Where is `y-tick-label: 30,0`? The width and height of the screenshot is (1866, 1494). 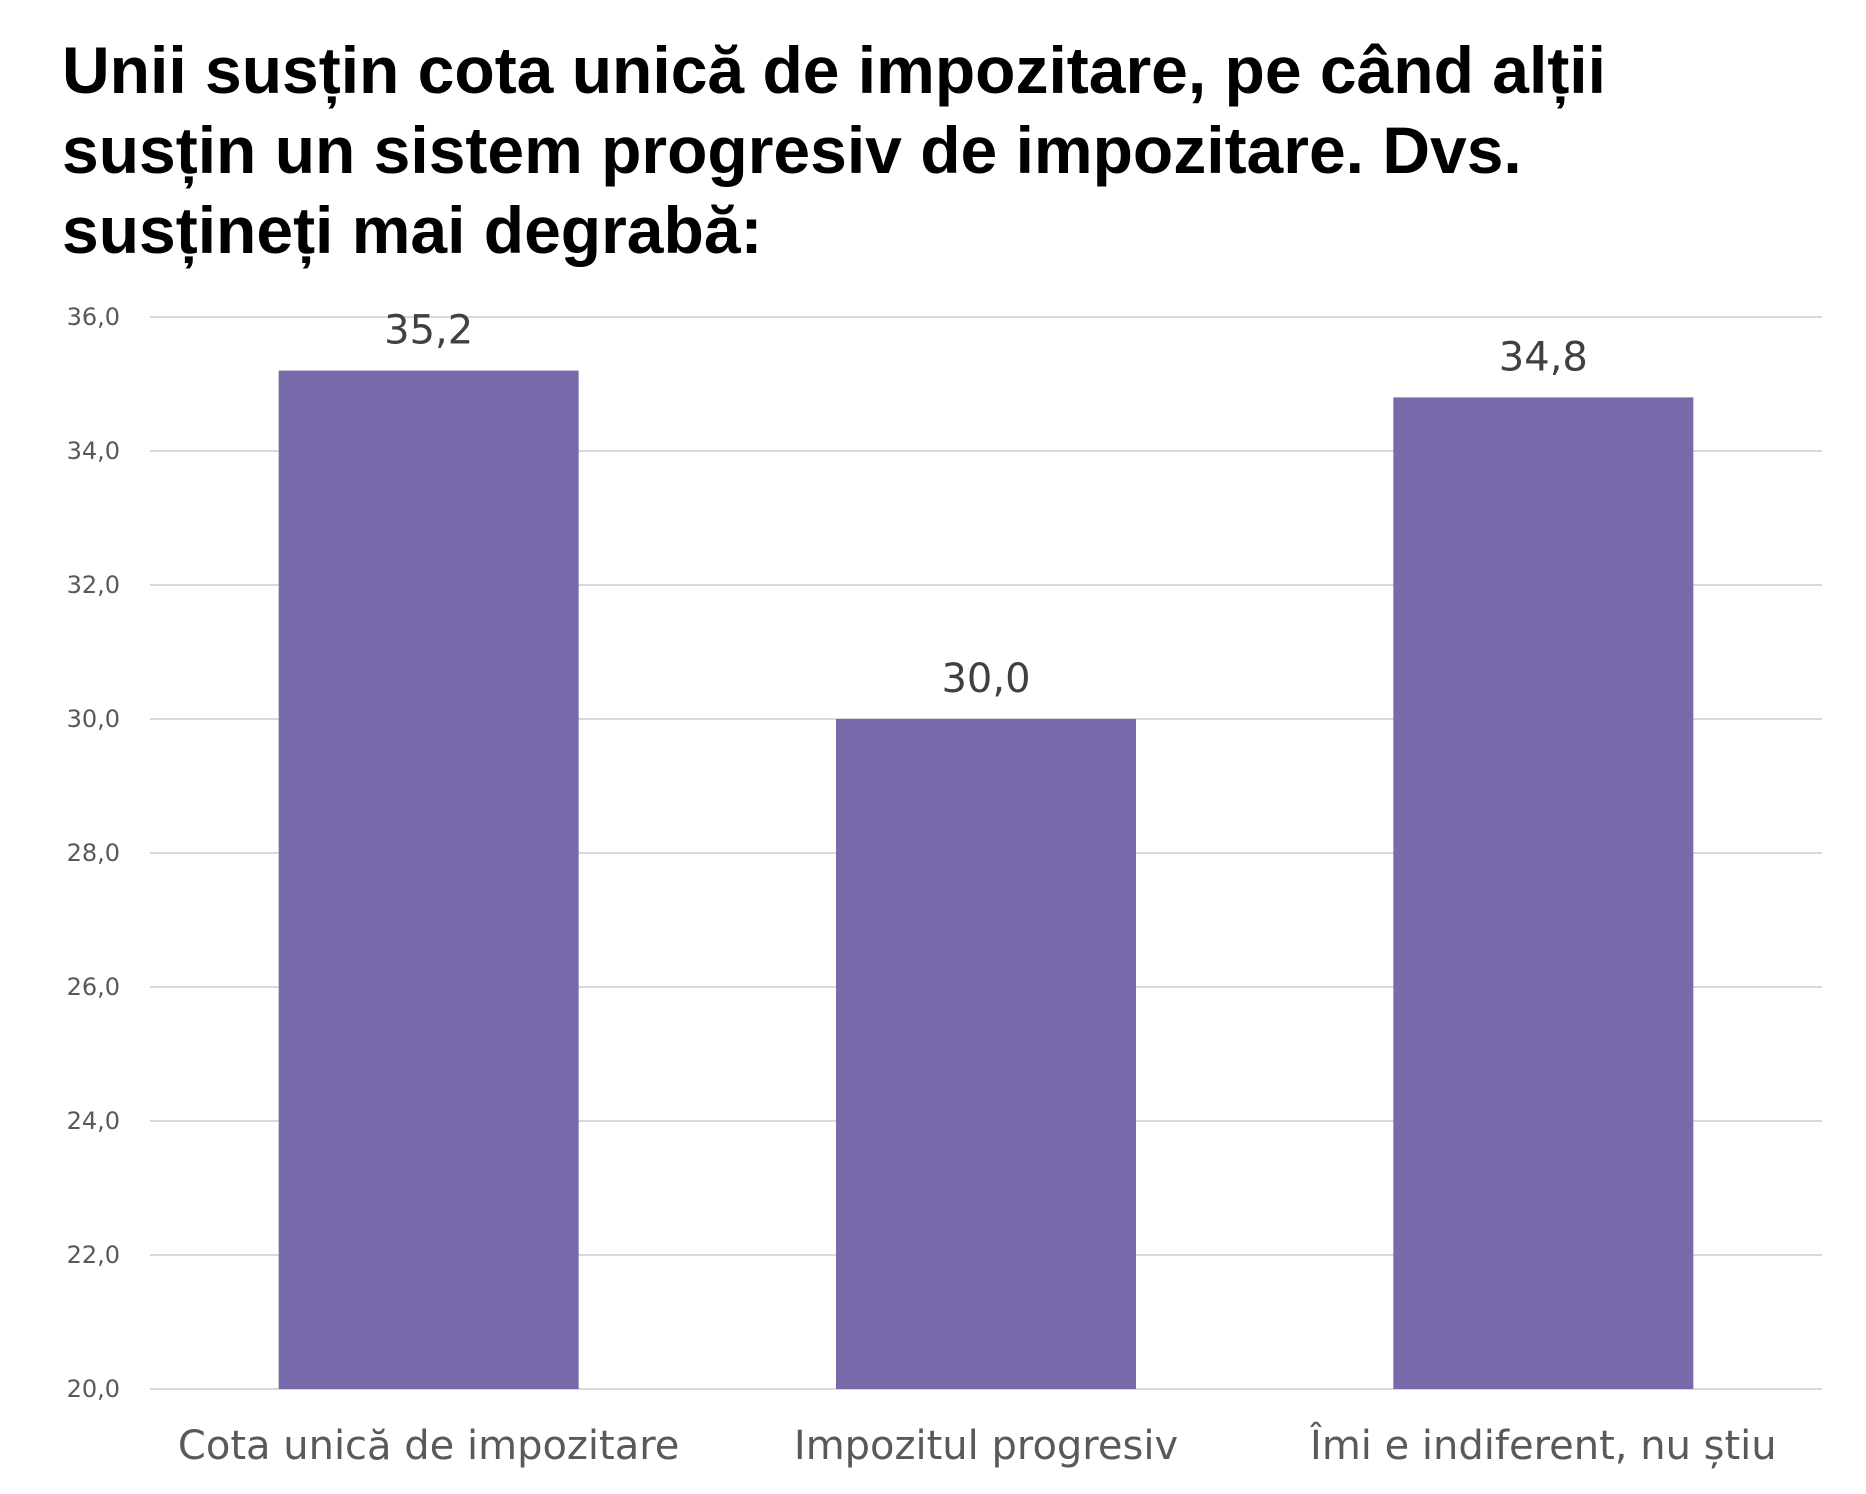 y-tick-label: 30,0 is located at coordinates (93, 719).